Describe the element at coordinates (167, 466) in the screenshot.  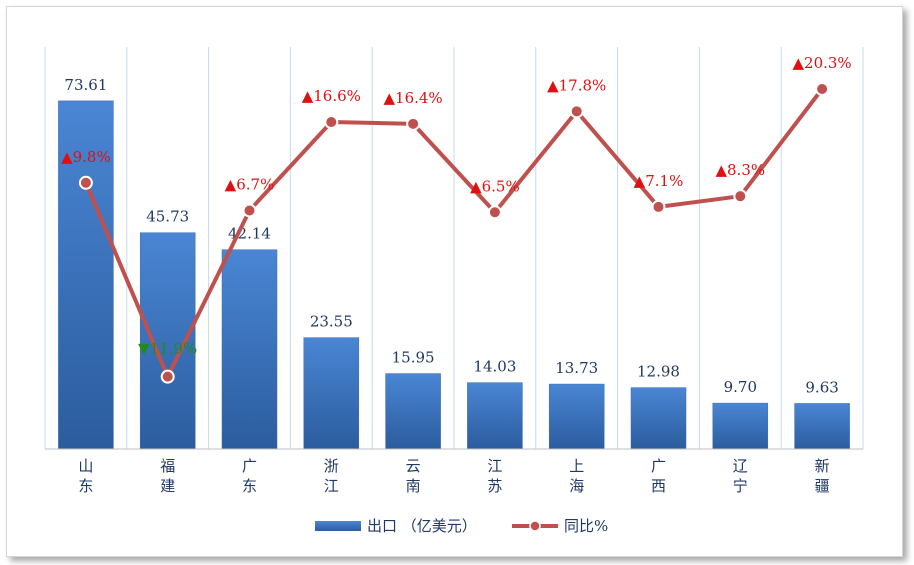
I see `category-label: 福` at that location.